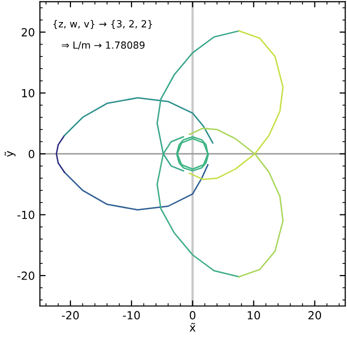 This screenshot has height=340, width=347. What do you see at coordinates (10, 153) in the screenshot?
I see `y-axis-title: ỹ` at bounding box center [10, 153].